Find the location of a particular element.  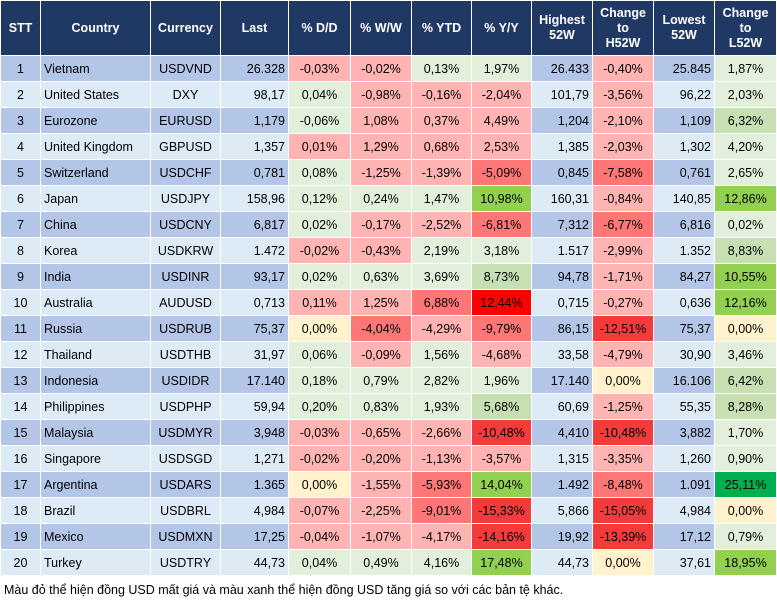

cell-pct-dd: -0,03% is located at coordinates (319, 68).